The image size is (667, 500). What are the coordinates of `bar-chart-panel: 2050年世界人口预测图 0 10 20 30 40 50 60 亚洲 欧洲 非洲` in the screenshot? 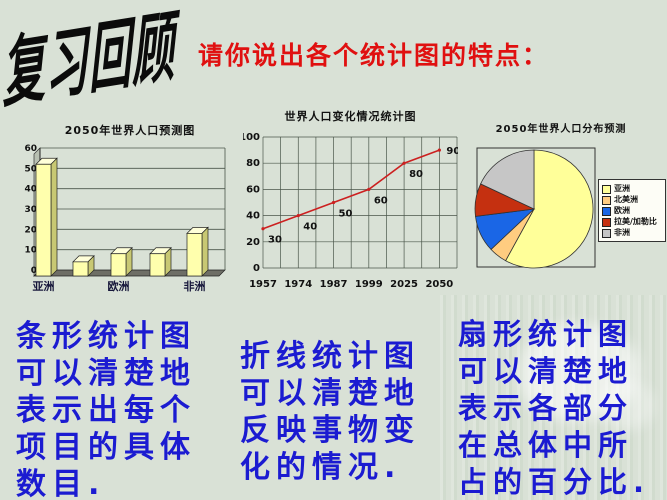 It's located at (123, 211).